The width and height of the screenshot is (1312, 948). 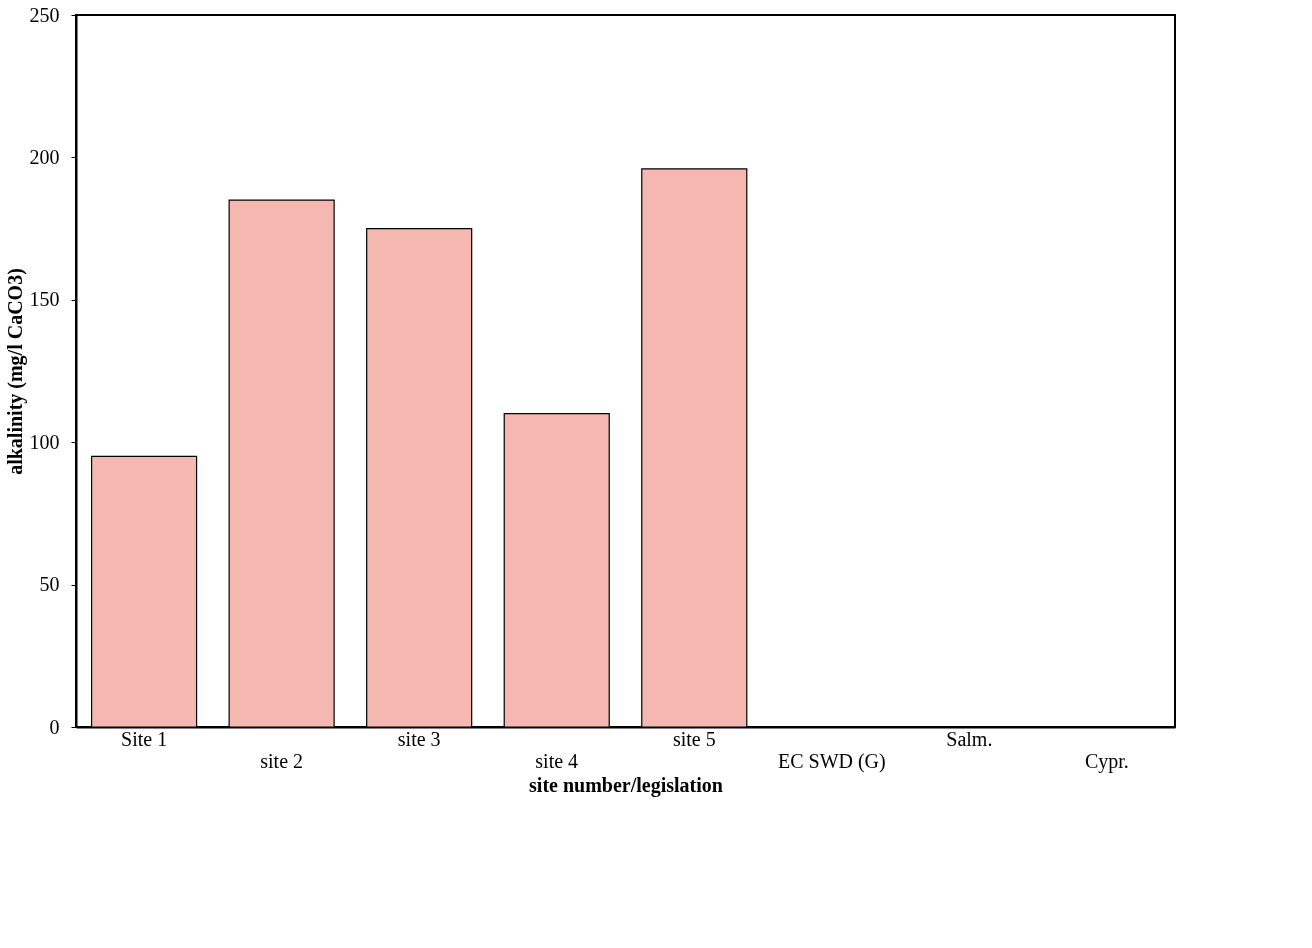 What do you see at coordinates (44, 441) in the screenshot?
I see `y-tick-label: 100` at bounding box center [44, 441].